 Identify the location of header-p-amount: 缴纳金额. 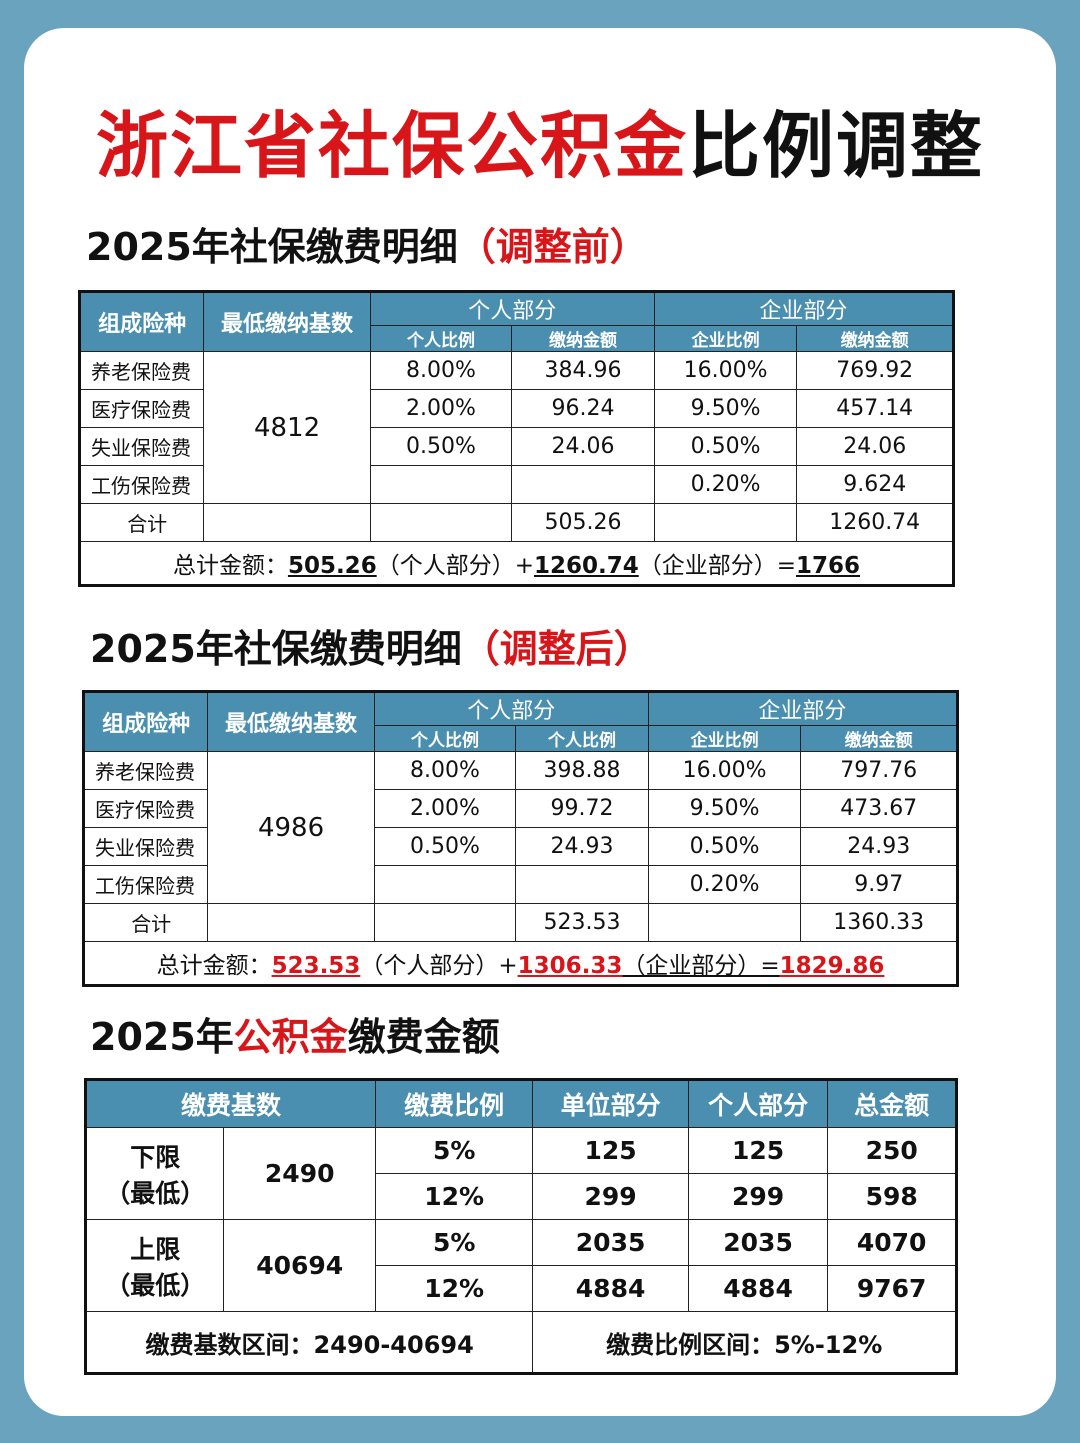
(583, 338).